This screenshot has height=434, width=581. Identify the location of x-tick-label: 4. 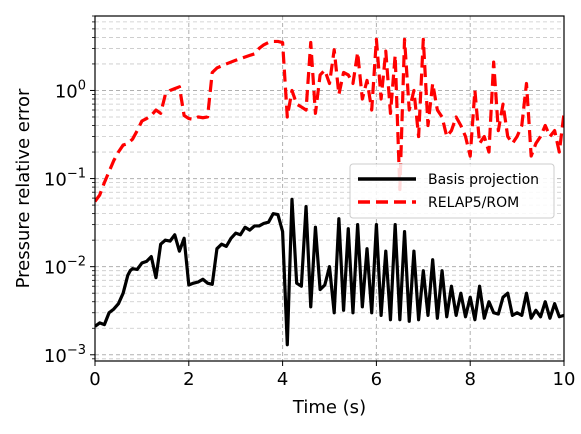
(282, 379).